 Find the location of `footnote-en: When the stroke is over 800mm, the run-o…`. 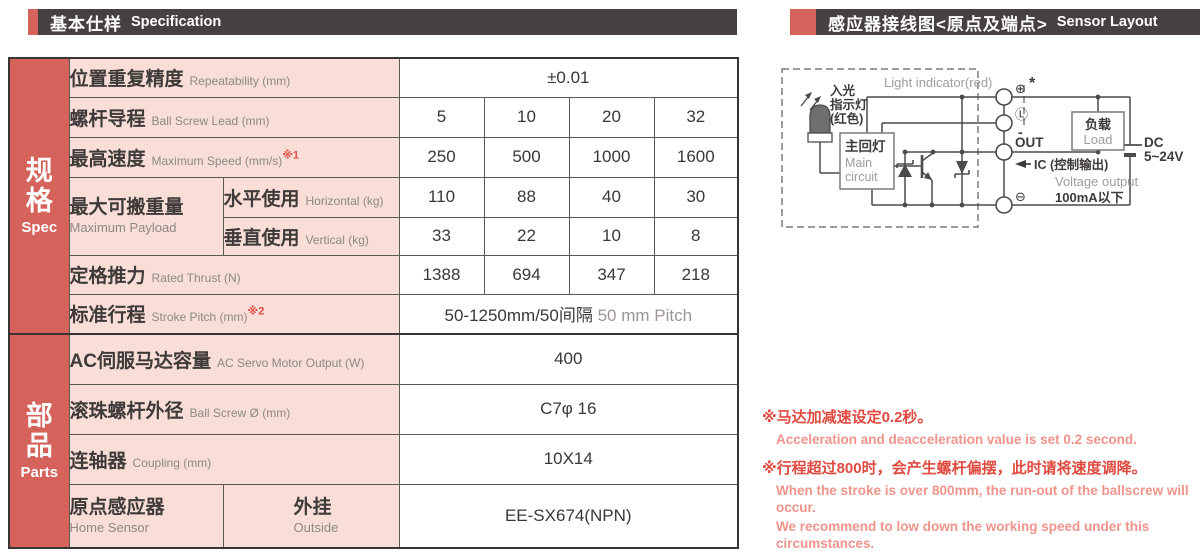

footnote-en: When the stroke is over 800mm, the run-o… is located at coordinates (982, 499).